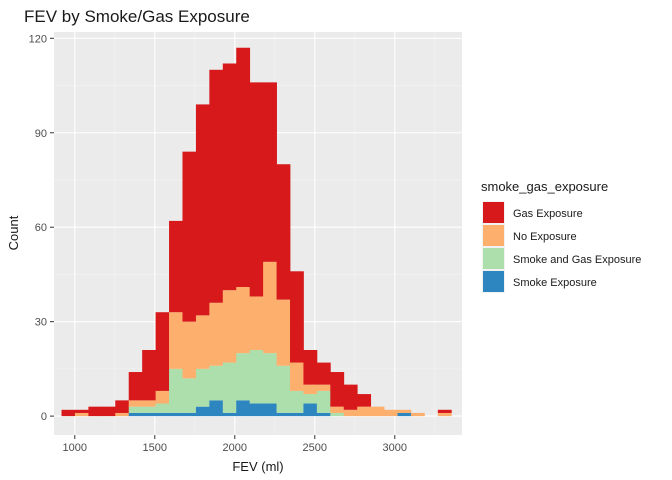  What do you see at coordinates (41, 134) in the screenshot?
I see `y-tick-label: 90` at bounding box center [41, 134].